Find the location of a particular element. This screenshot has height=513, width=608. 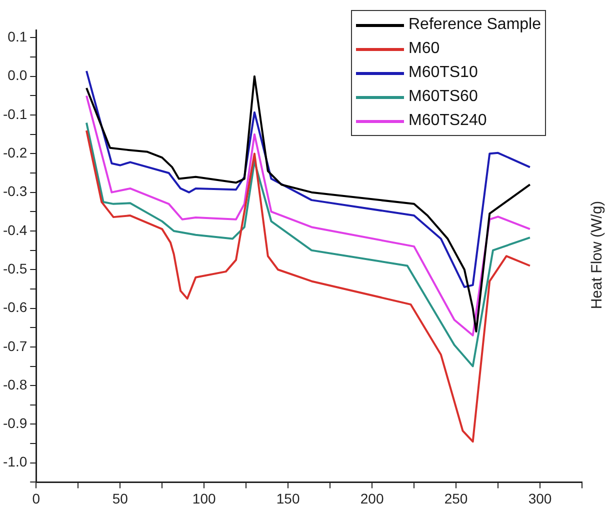

legend-label: M60TS240 is located at coordinates (447, 121).